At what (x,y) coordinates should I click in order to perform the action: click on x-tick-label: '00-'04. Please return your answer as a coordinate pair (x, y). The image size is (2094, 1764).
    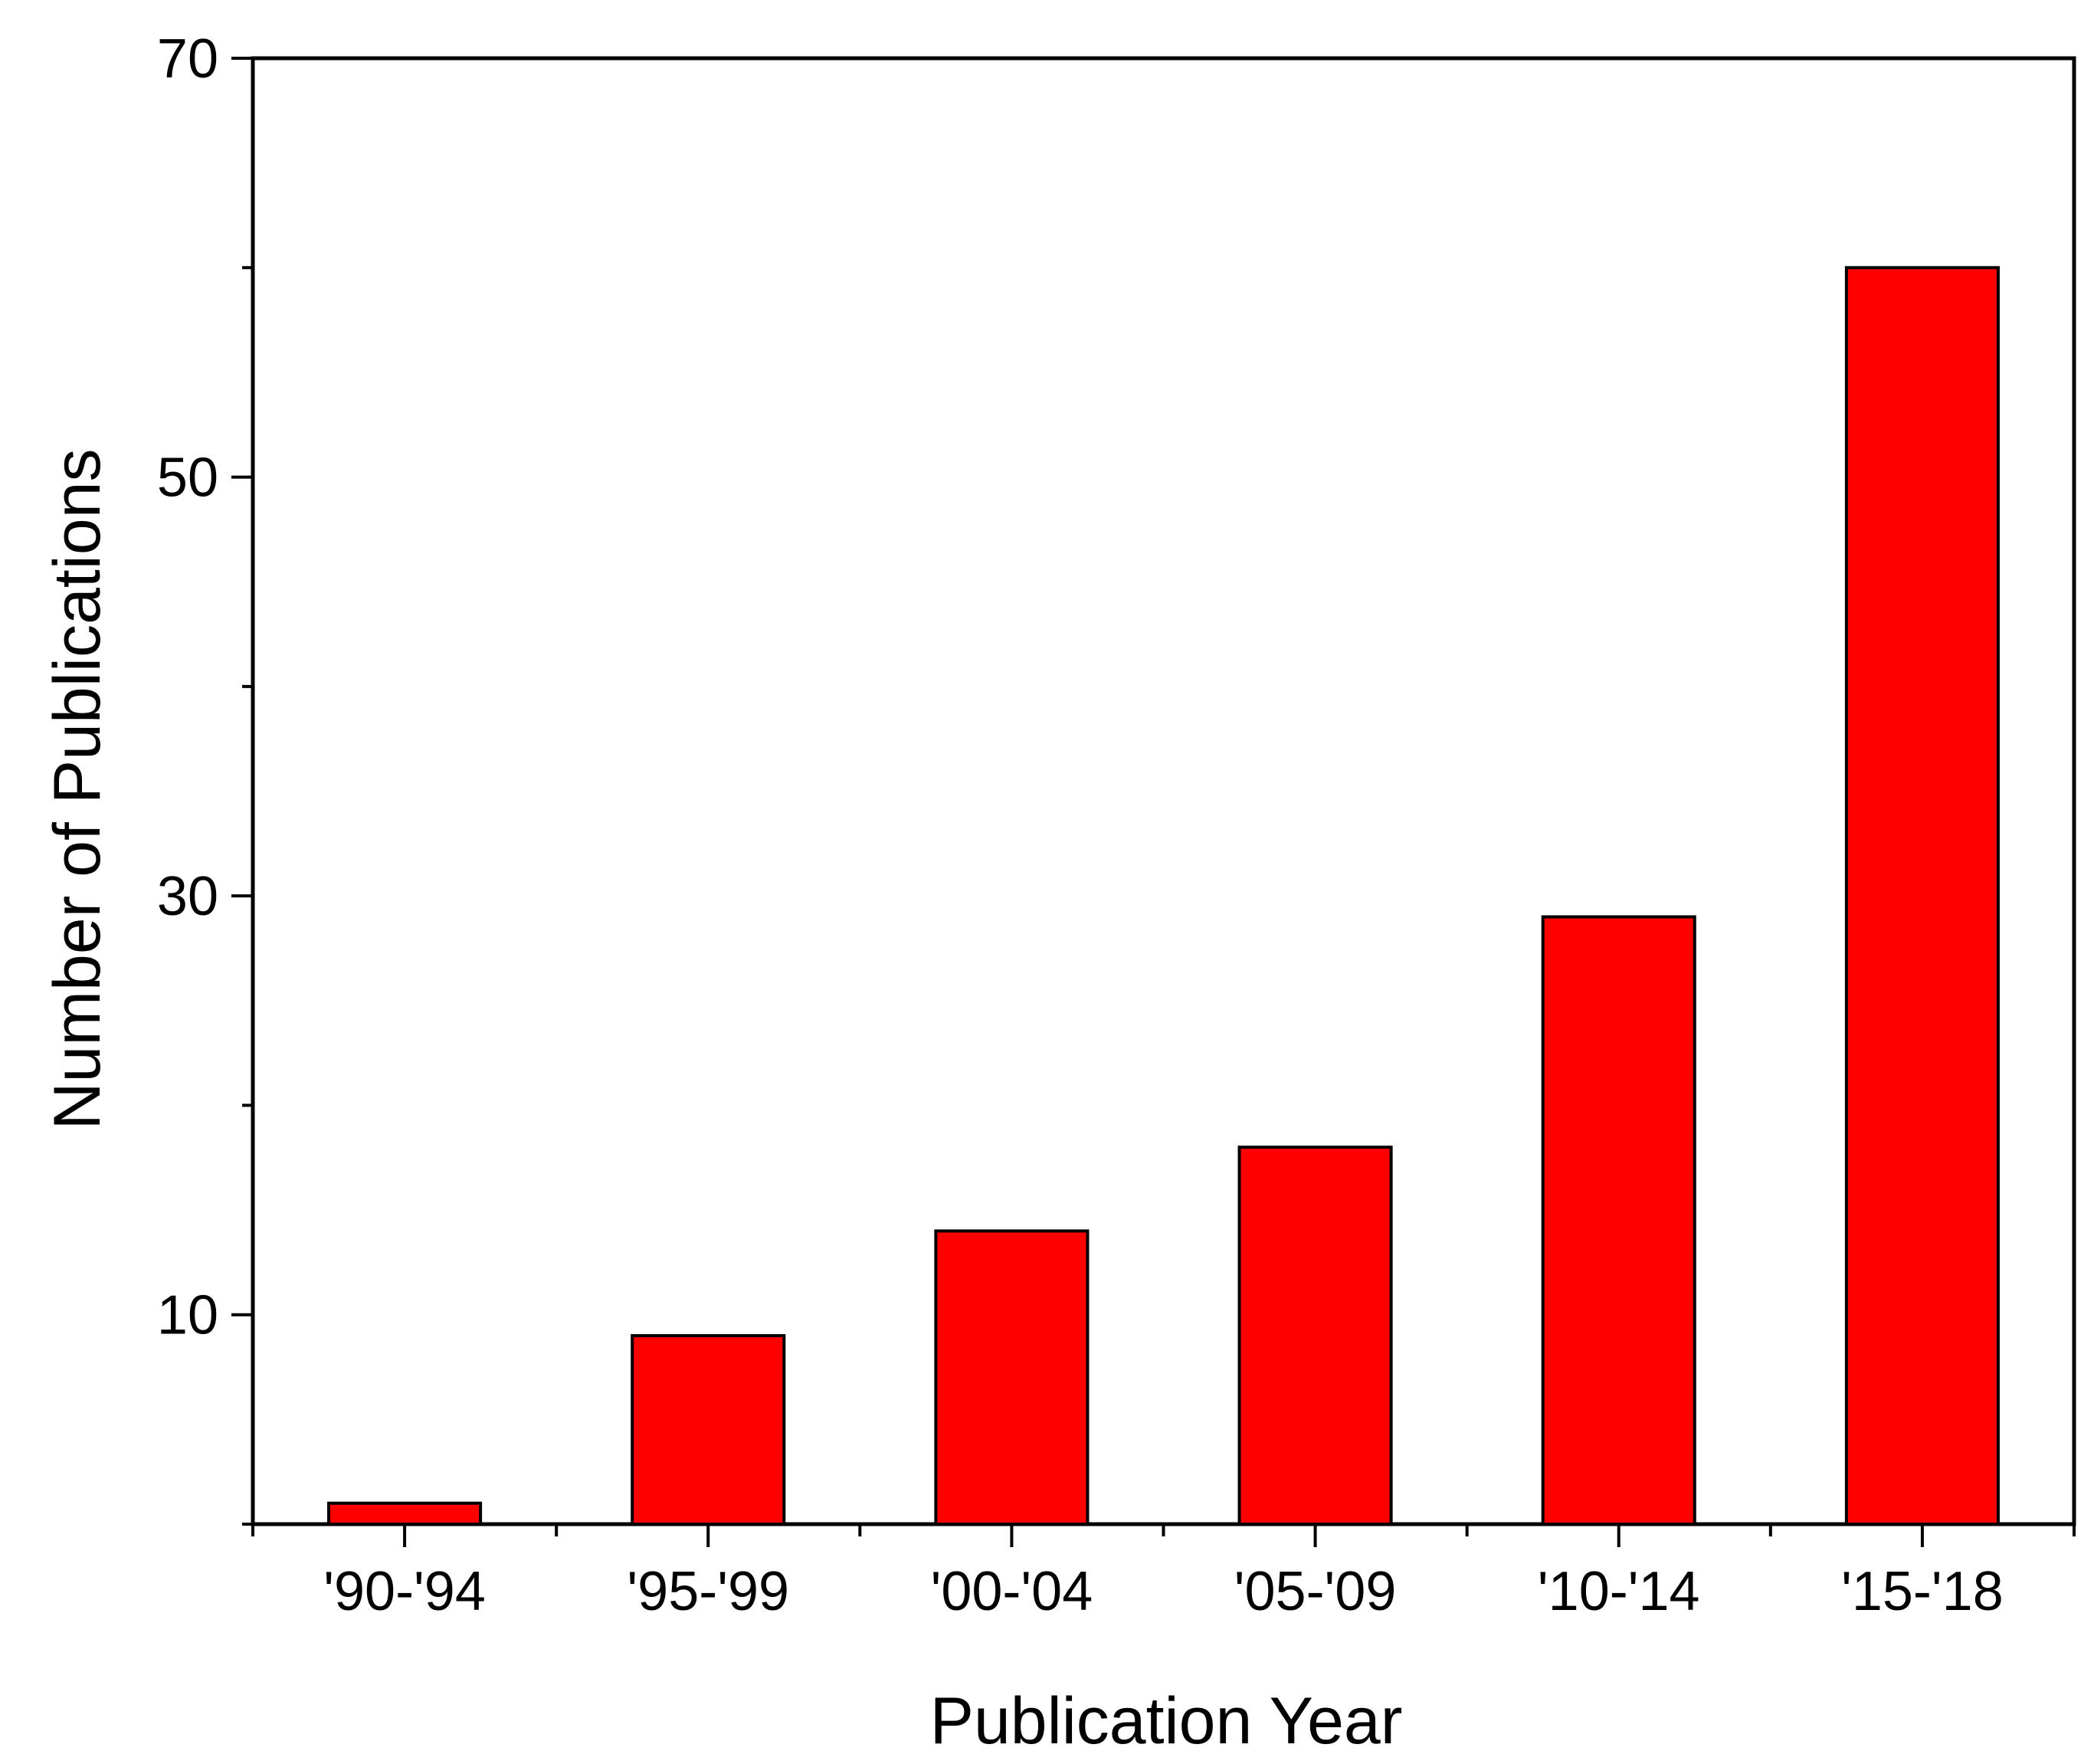
    Looking at the image, I should click on (1012, 1591).